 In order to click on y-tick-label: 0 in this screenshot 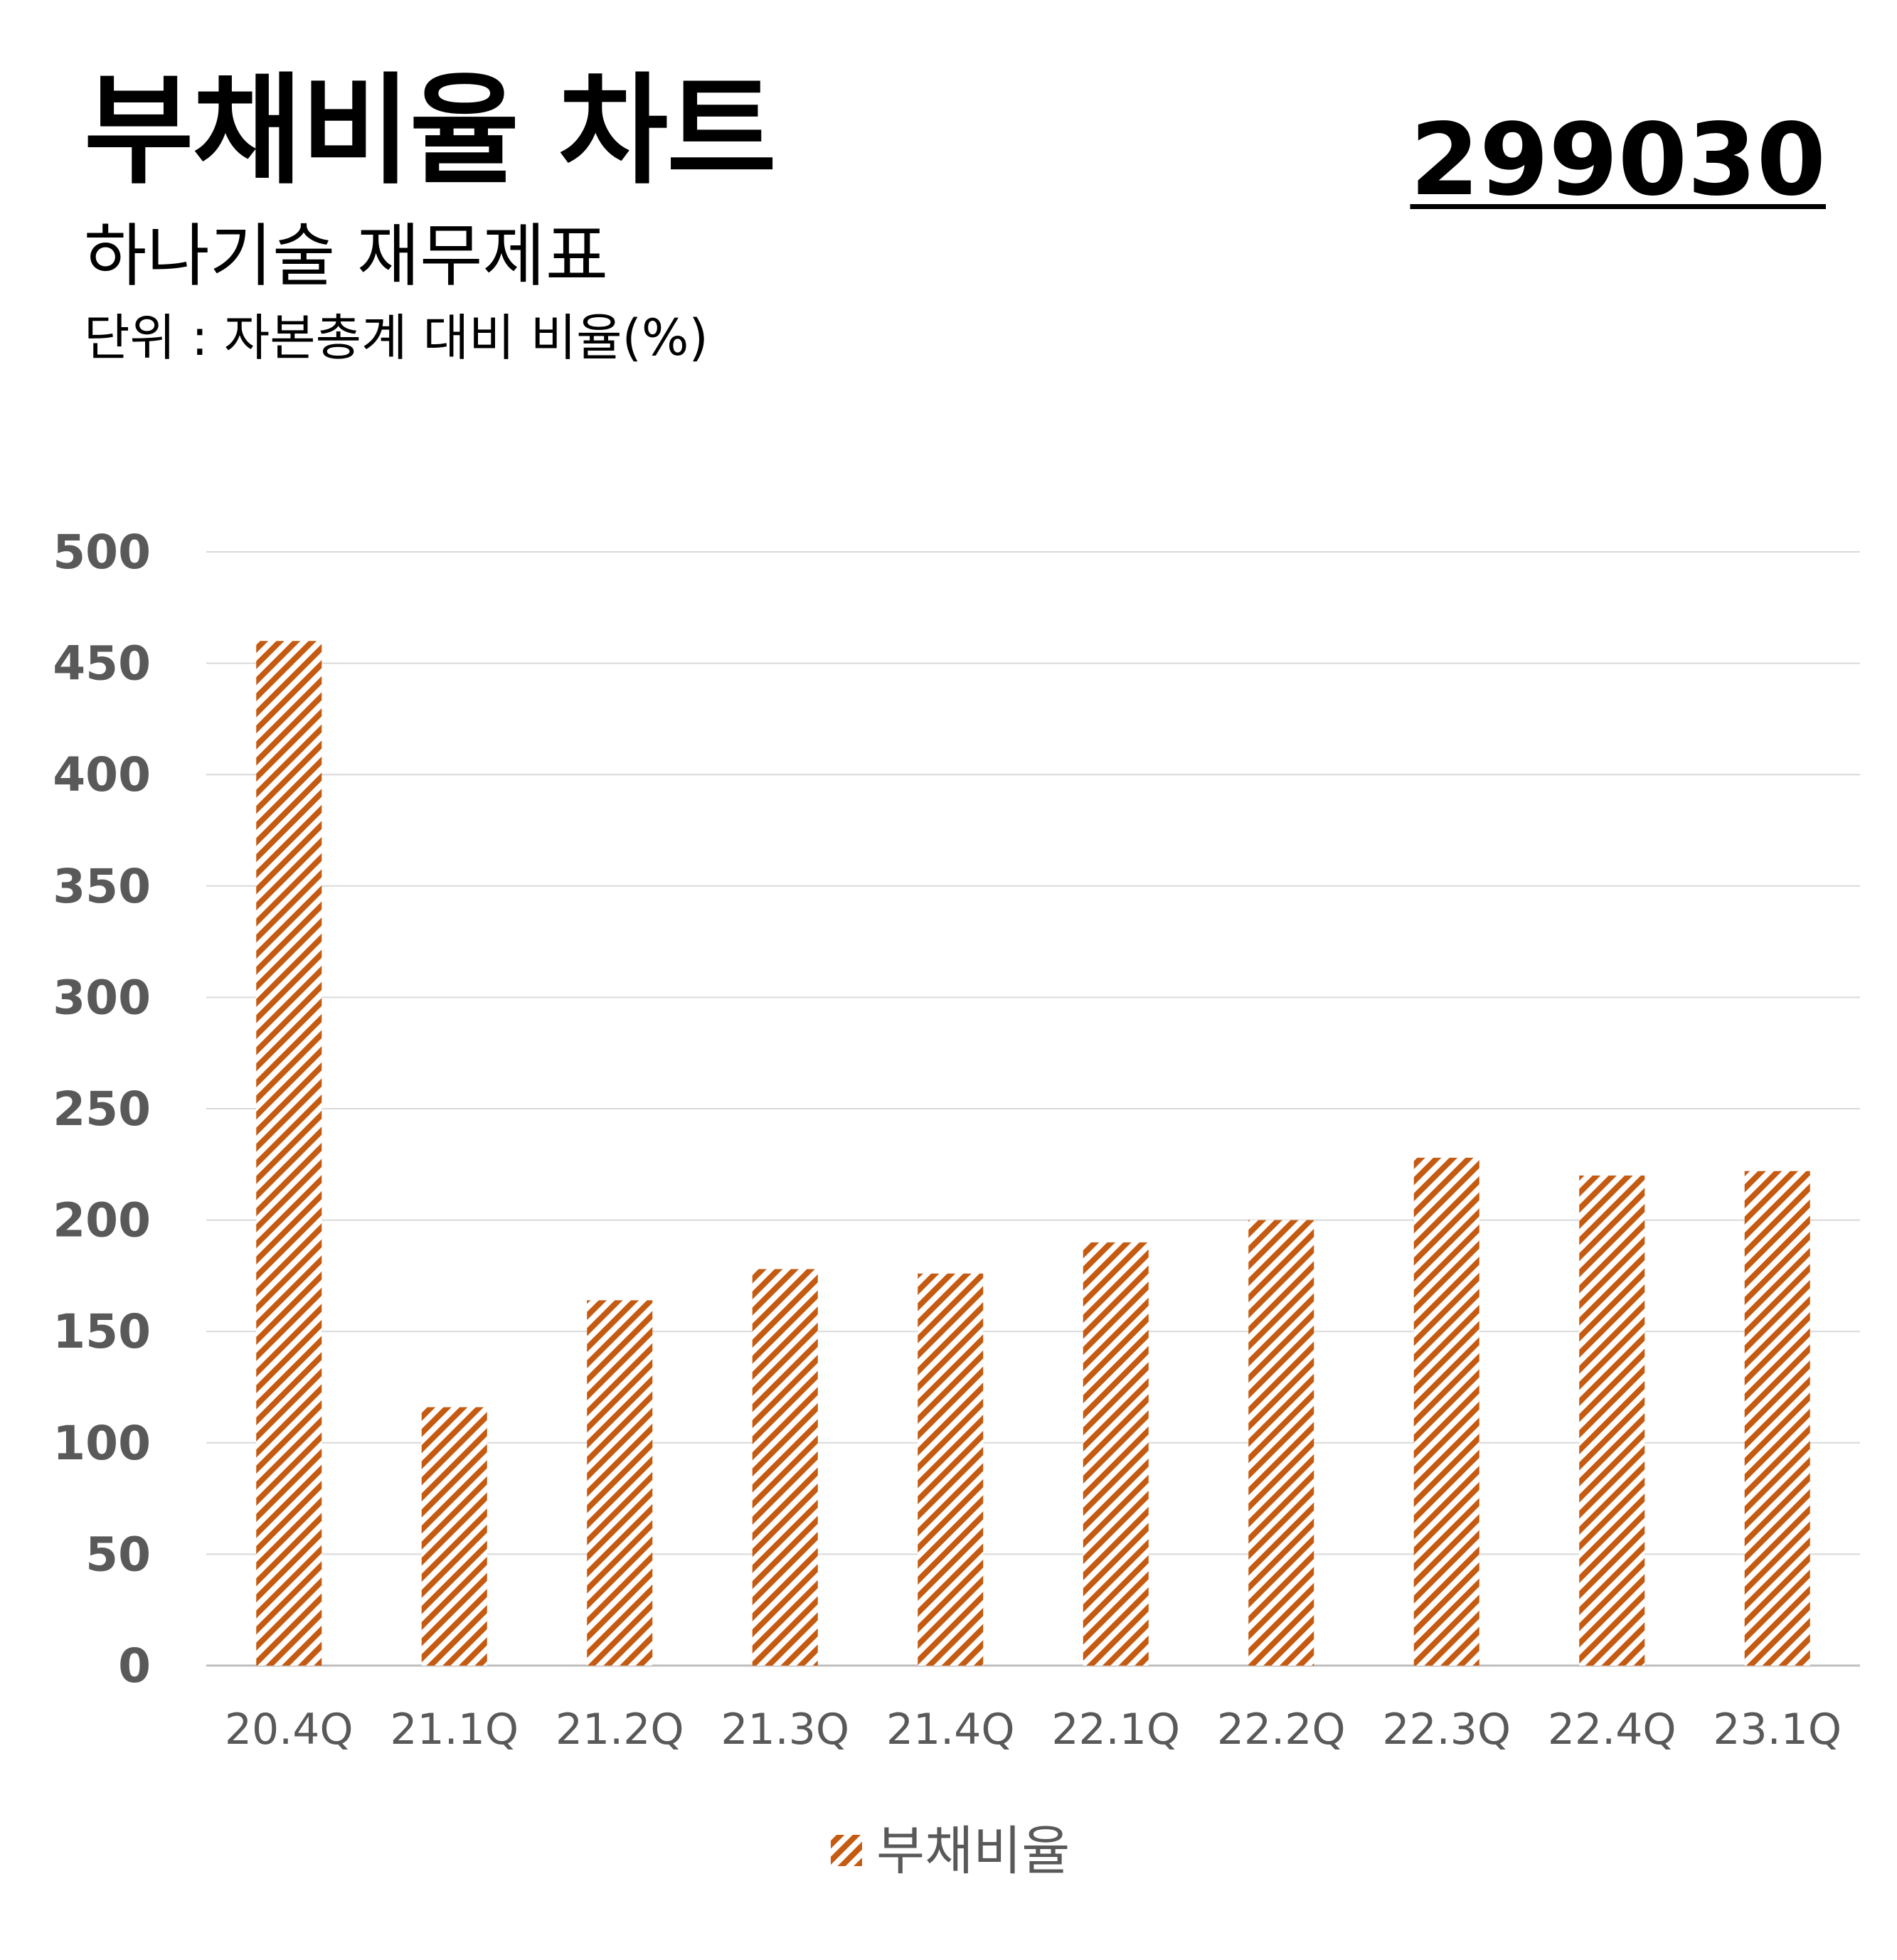, I will do `click(134, 1666)`.